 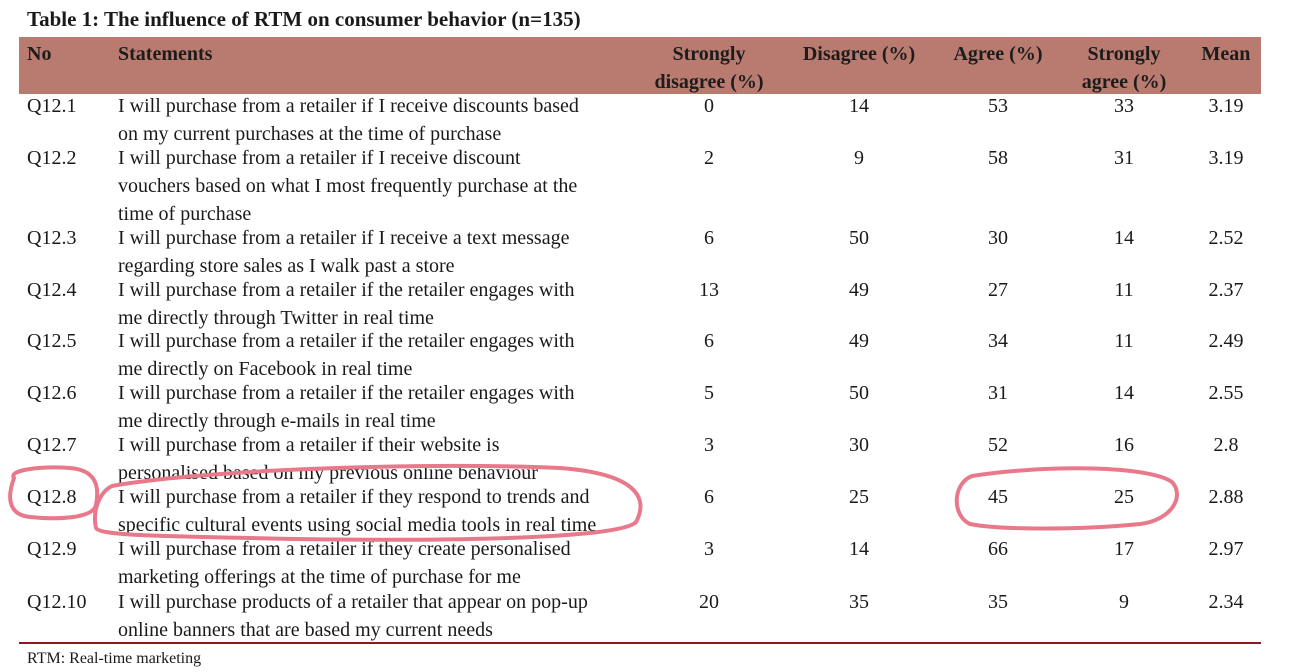 I want to click on cell-disagree: 35, so click(x=859, y=602).